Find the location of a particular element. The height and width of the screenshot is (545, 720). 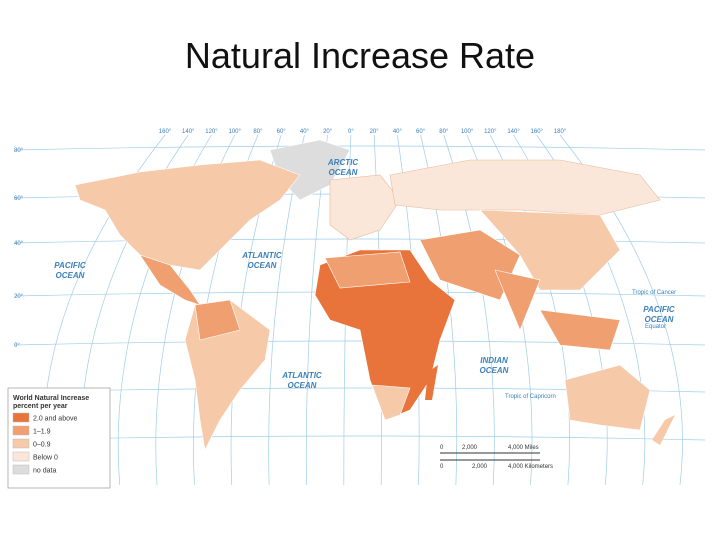

scale-label: 4,000 Miles is located at coordinates (523, 448).